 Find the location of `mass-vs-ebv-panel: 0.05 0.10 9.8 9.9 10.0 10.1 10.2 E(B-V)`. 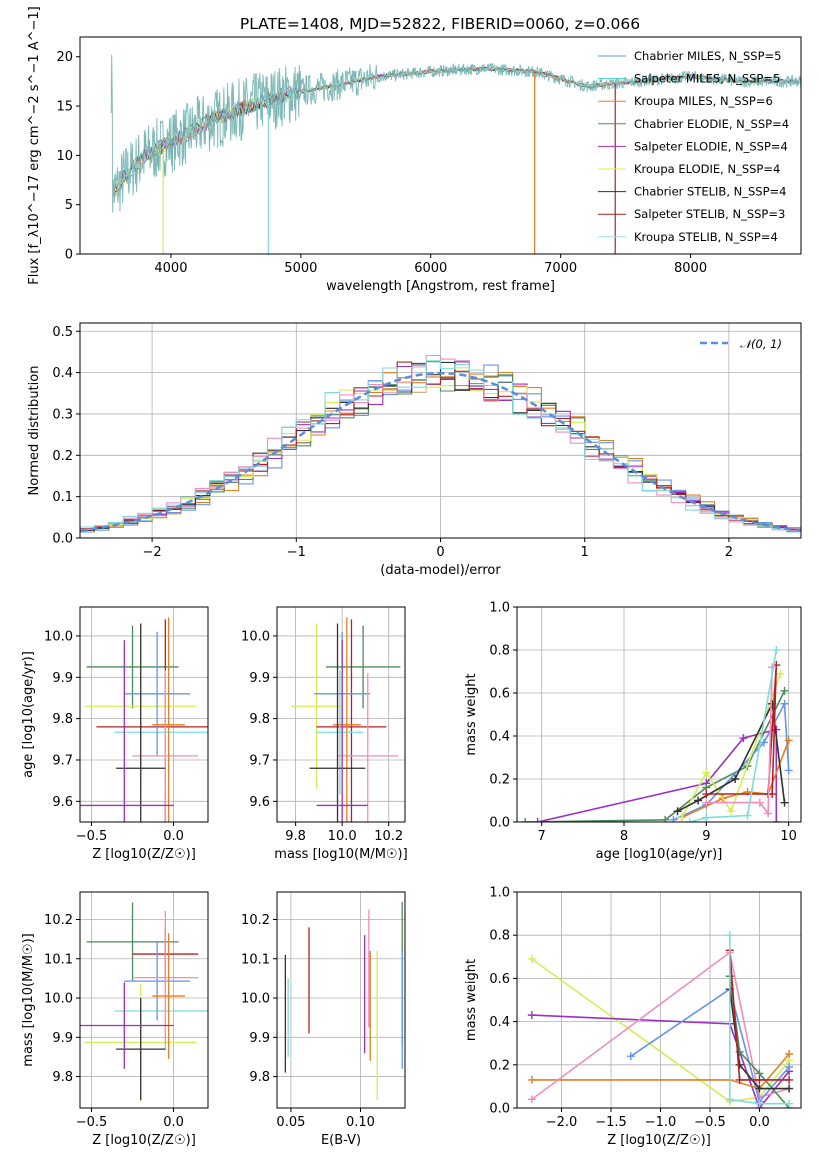

mass-vs-ebv-panel: 0.05 0.10 9.8 9.9 10.0 10.1 10.2 E(B-V) is located at coordinates (323, 1019).